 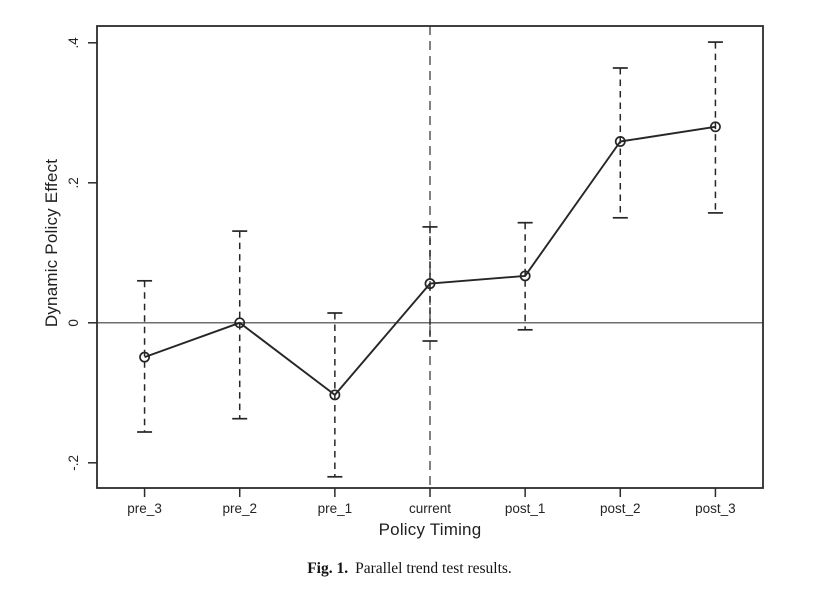 What do you see at coordinates (73, 463) in the screenshot?
I see `y-tick-label: -.2` at bounding box center [73, 463].